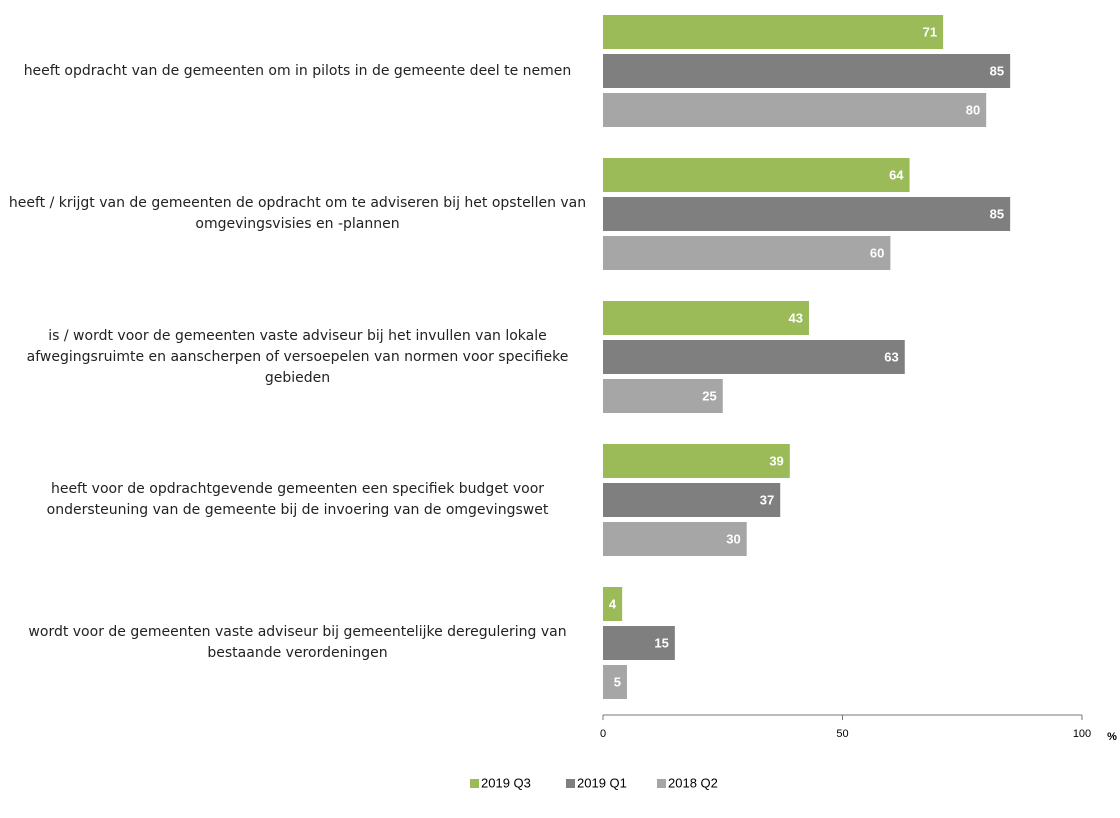 This screenshot has height=818, width=1120. Describe the element at coordinates (877, 252) in the screenshot. I see `value-label: 60` at that location.